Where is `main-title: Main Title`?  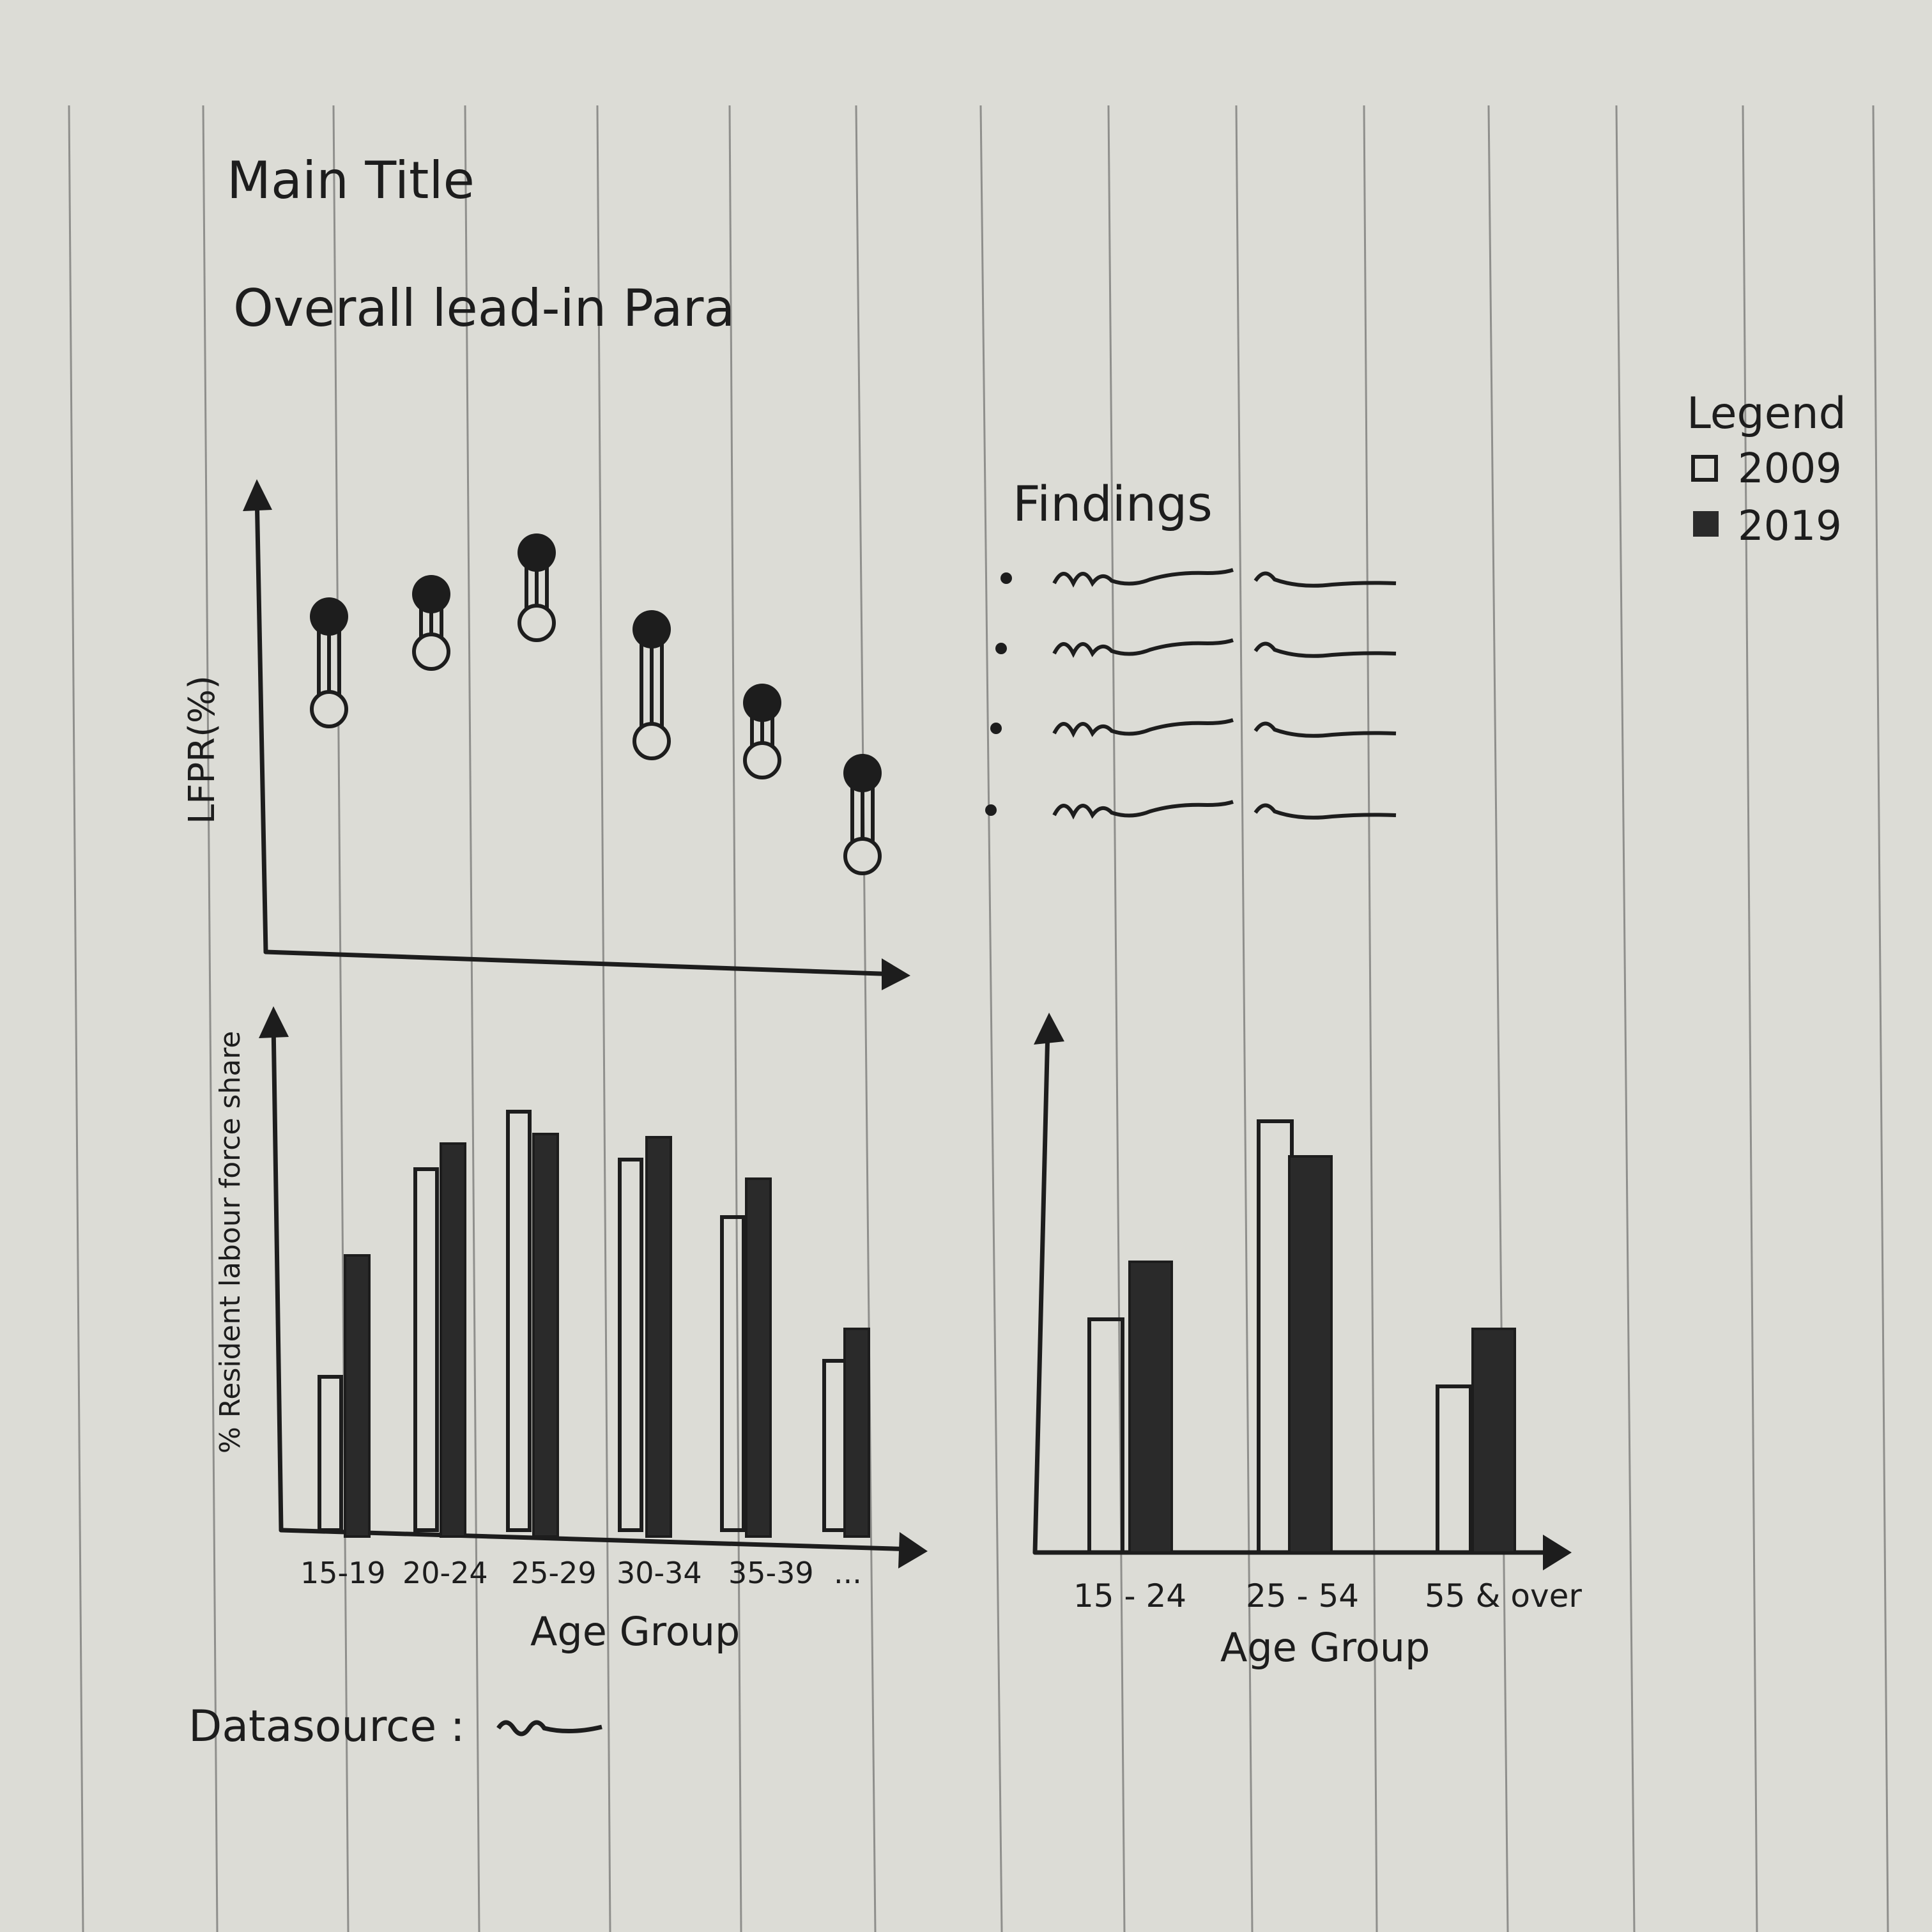 main-title: Main Title is located at coordinates (351, 180).